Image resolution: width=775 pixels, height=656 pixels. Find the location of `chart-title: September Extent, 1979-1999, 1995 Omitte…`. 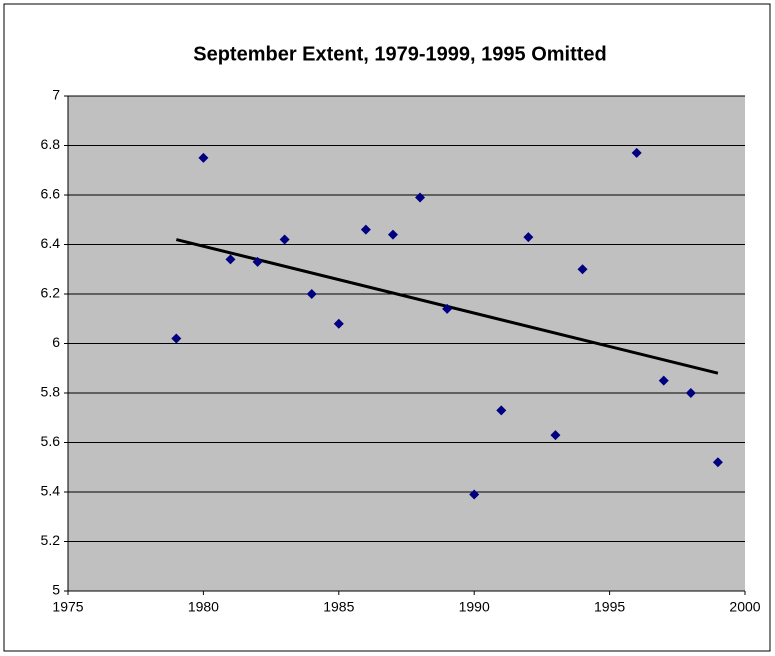

chart-title: September Extent, 1979-1999, 1995 Omitte… is located at coordinates (400, 54).